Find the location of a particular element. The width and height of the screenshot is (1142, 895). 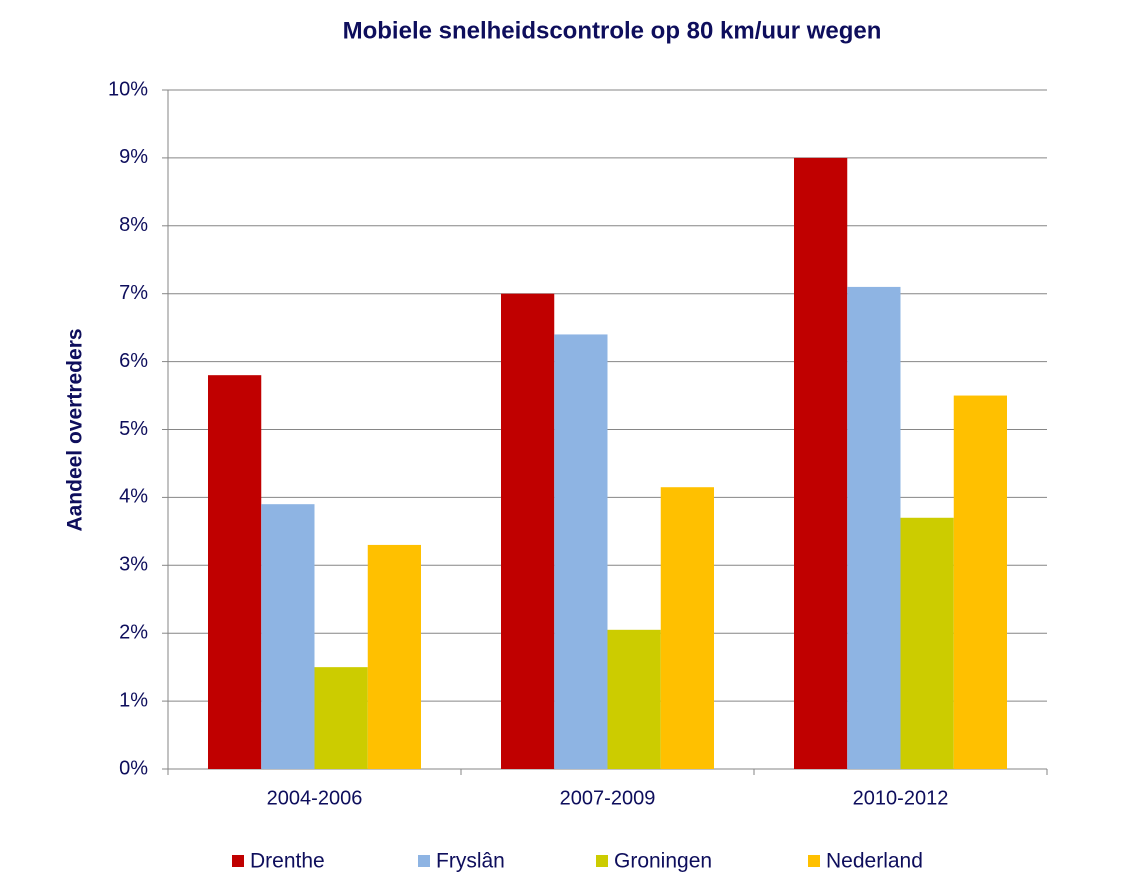

y-tick-label: 3% is located at coordinates (133, 565).